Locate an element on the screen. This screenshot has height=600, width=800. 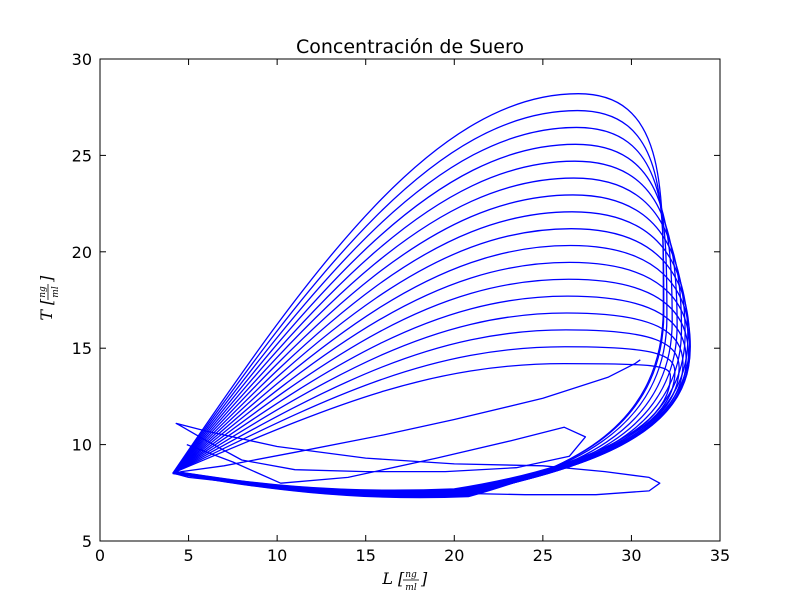
x-axis-label-close: ] is located at coordinates (424, 578).